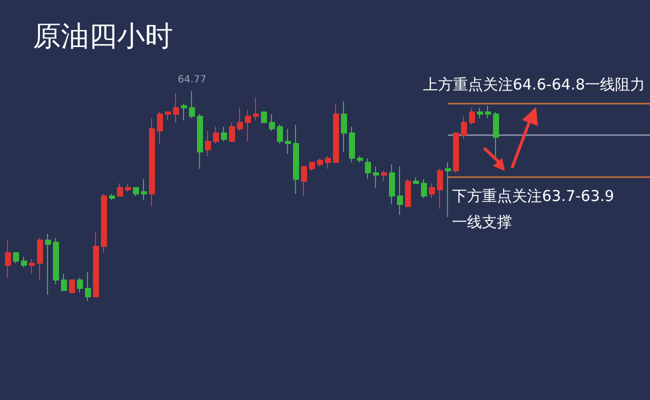 This screenshot has height=400, width=650. Describe the element at coordinates (192, 80) in the screenshot. I see `annotation: 64.77` at that location.